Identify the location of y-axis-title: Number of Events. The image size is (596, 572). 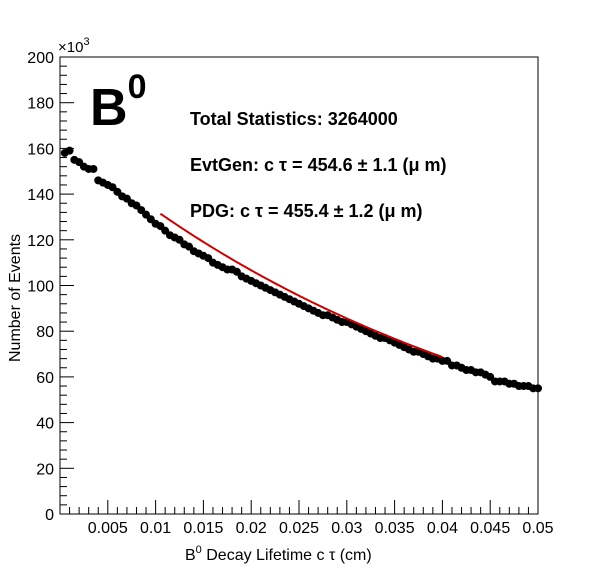
(15, 298).